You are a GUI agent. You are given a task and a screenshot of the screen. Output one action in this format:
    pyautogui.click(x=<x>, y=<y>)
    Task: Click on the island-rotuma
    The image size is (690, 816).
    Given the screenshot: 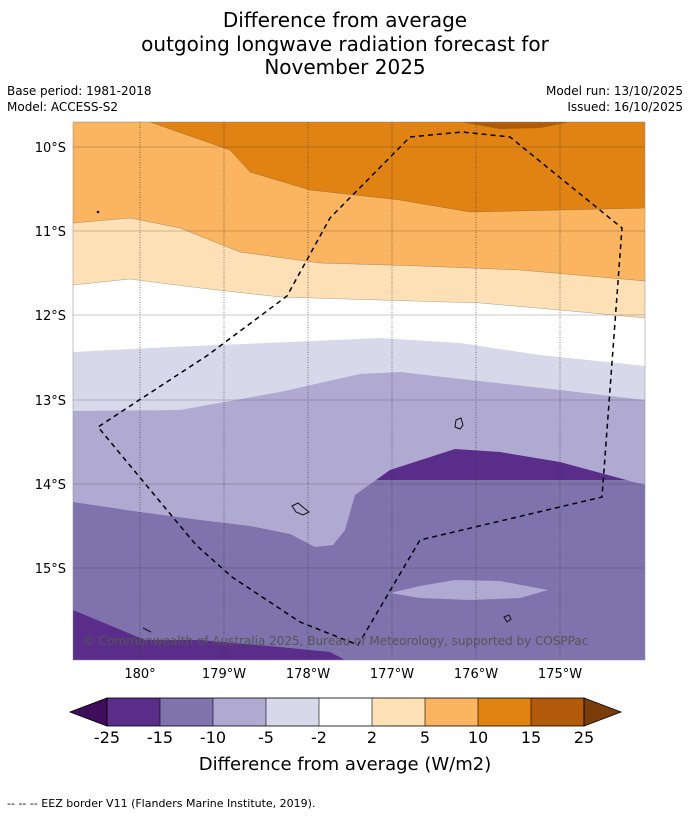 What is the action you would take?
    pyautogui.click(x=300, y=509)
    